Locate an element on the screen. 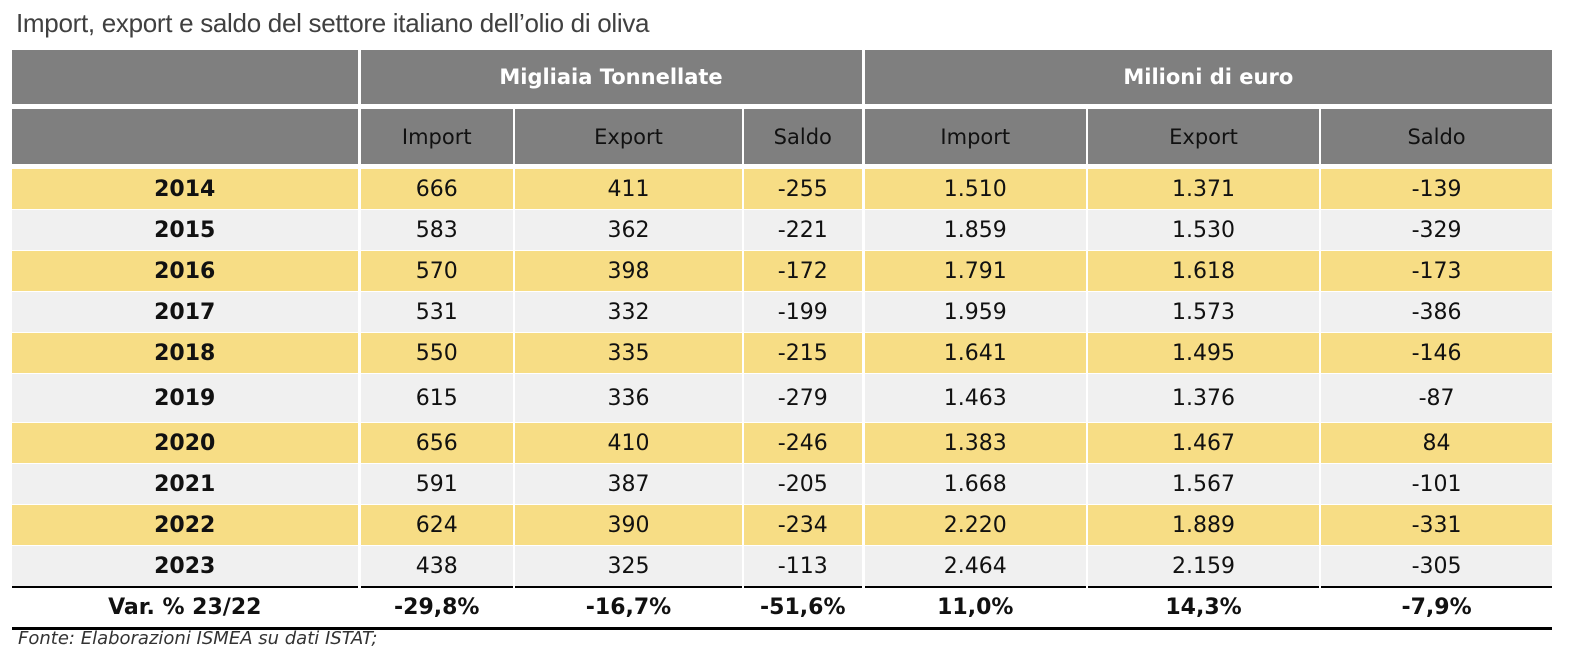 The height and width of the screenshot is (669, 1578). table-cell: -255 is located at coordinates (802, 189).